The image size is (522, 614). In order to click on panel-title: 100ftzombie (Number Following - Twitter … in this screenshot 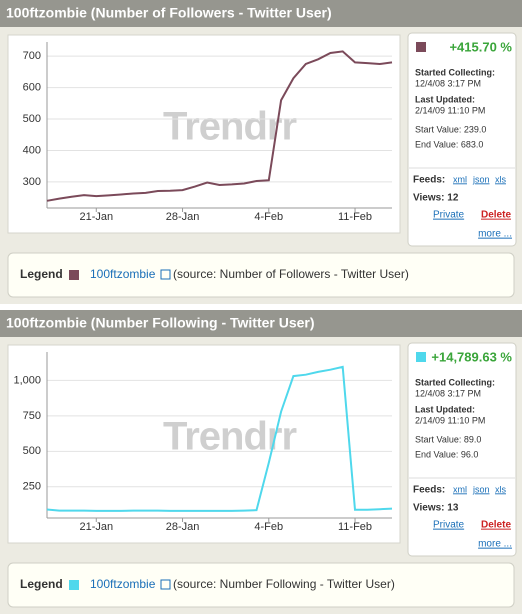, I will do `click(160, 323)`.